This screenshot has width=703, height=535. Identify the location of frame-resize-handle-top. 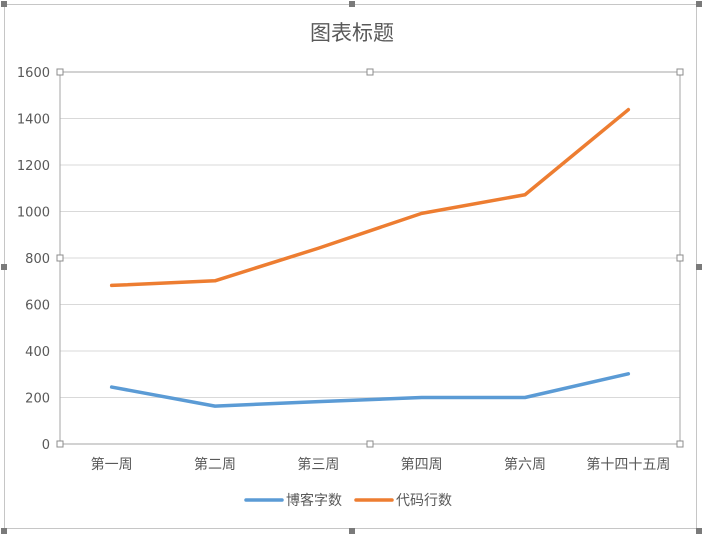
(352, 4).